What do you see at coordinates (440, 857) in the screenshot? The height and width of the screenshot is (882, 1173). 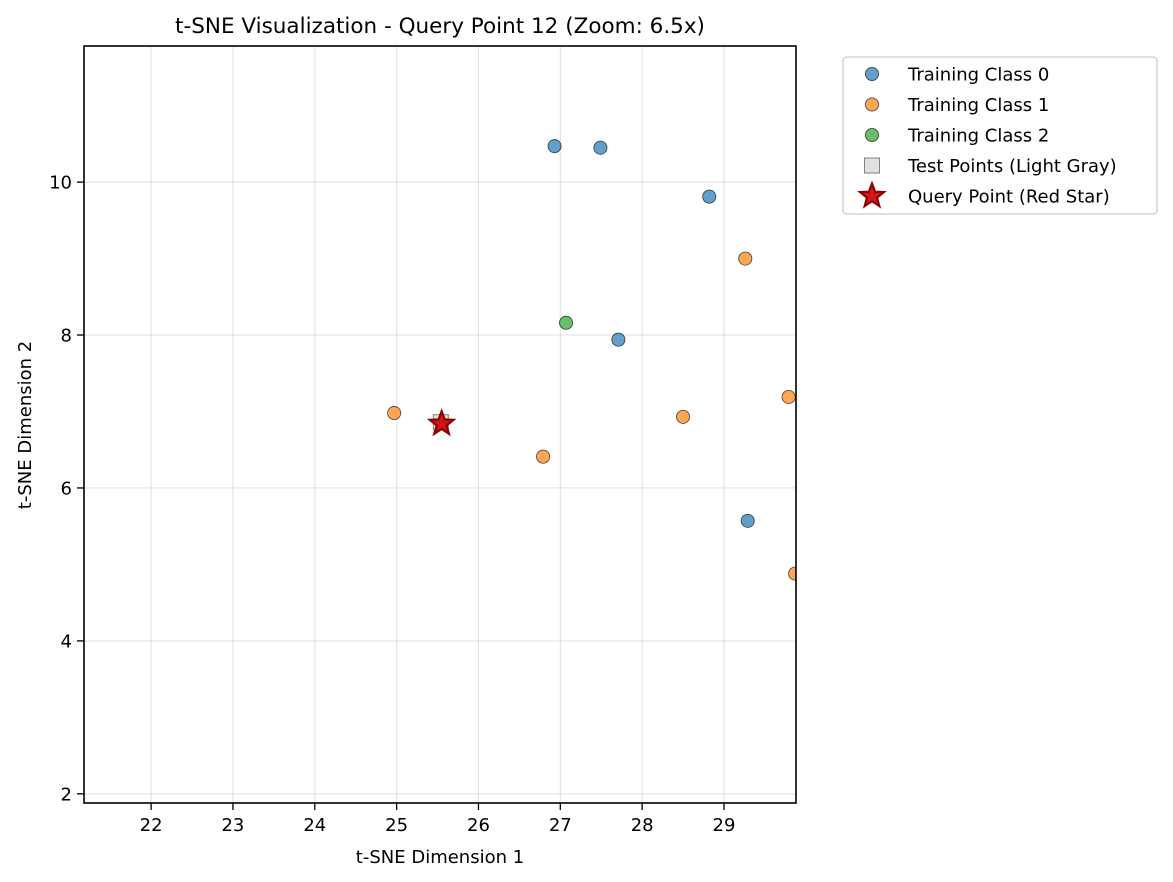 I see `x-axis-label: t-SNE Dimension 1` at bounding box center [440, 857].